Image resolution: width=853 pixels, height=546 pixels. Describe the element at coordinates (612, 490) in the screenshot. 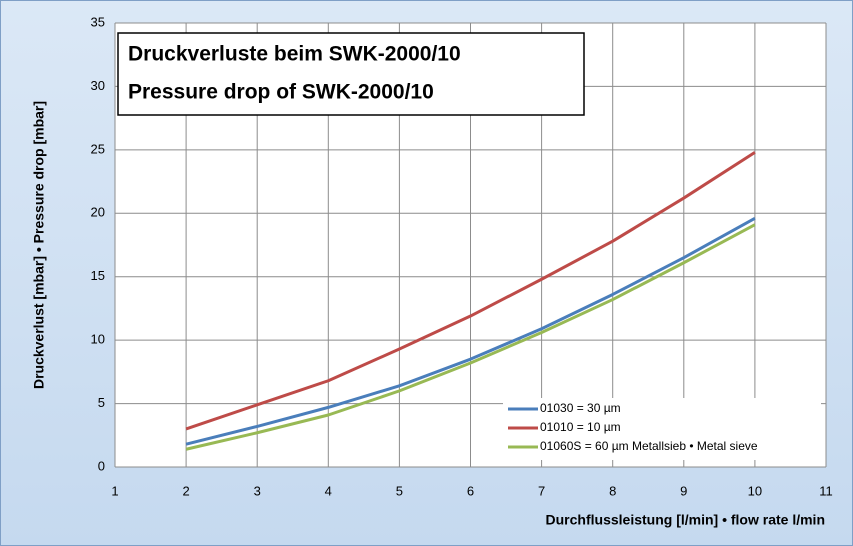

I see `x-tick-label: 8` at that location.